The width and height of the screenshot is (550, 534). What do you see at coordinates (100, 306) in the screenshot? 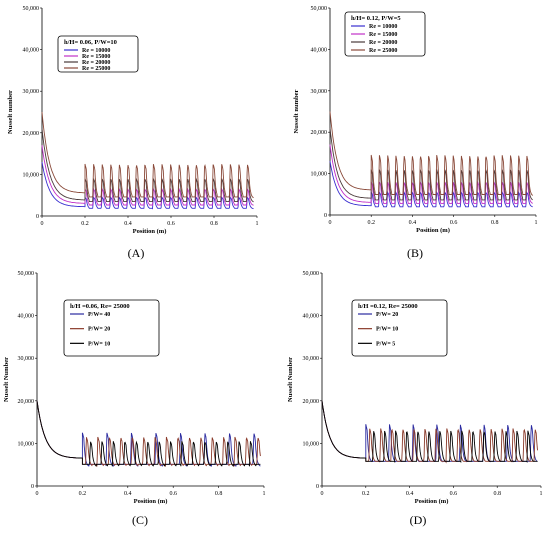
I see `legend-title: h/H =0.06, Re= 25000` at bounding box center [100, 306].